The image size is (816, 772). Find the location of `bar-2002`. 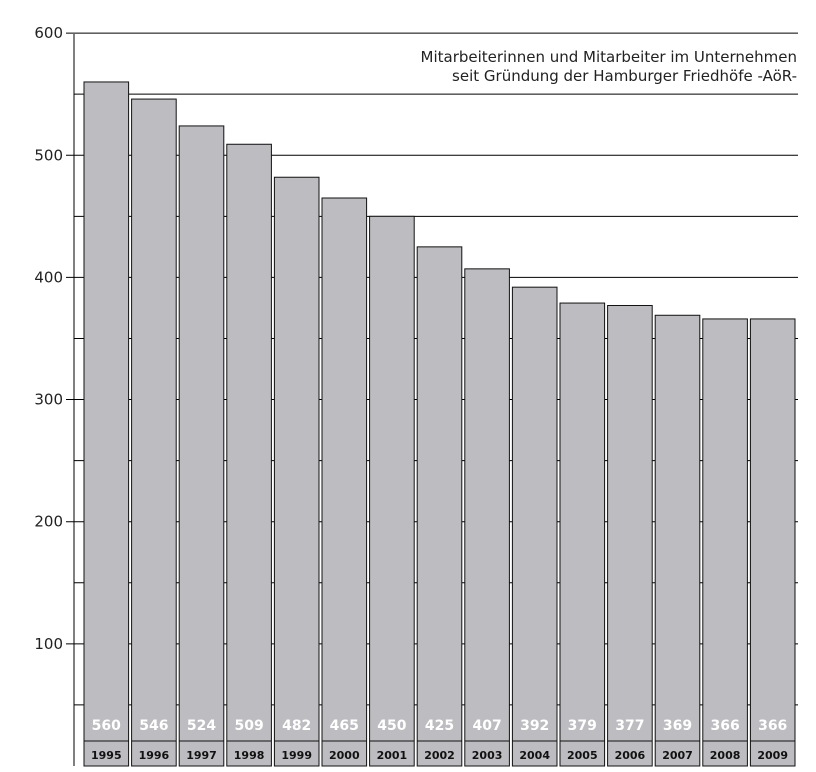

bar-2002 is located at coordinates (439, 506).